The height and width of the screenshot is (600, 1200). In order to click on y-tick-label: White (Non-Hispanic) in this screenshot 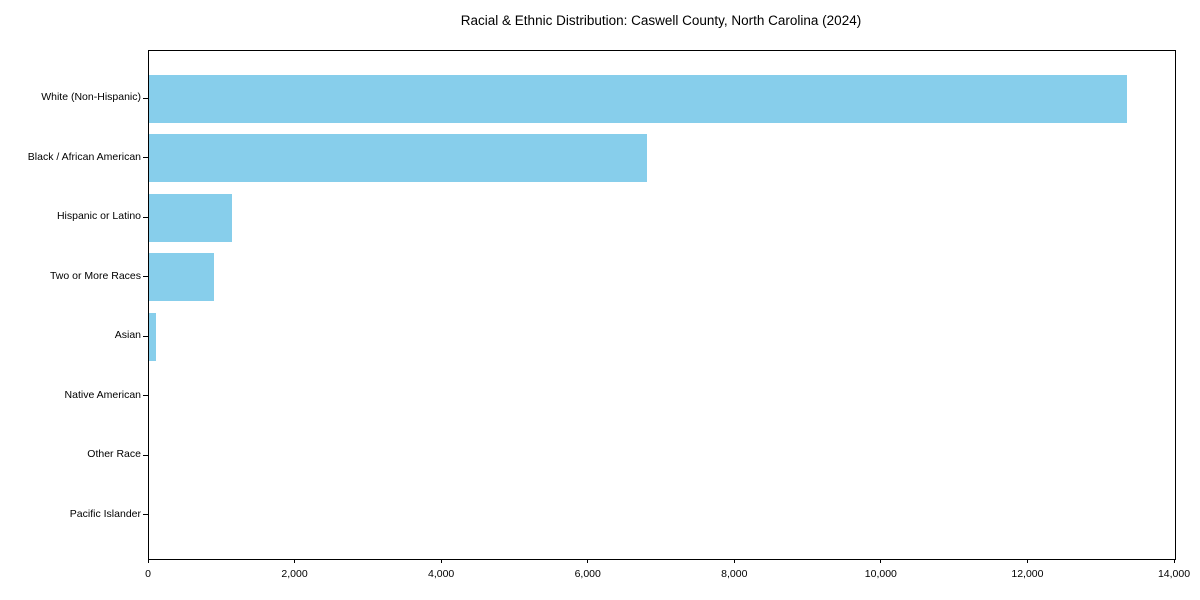, I will do `click(91, 97)`.